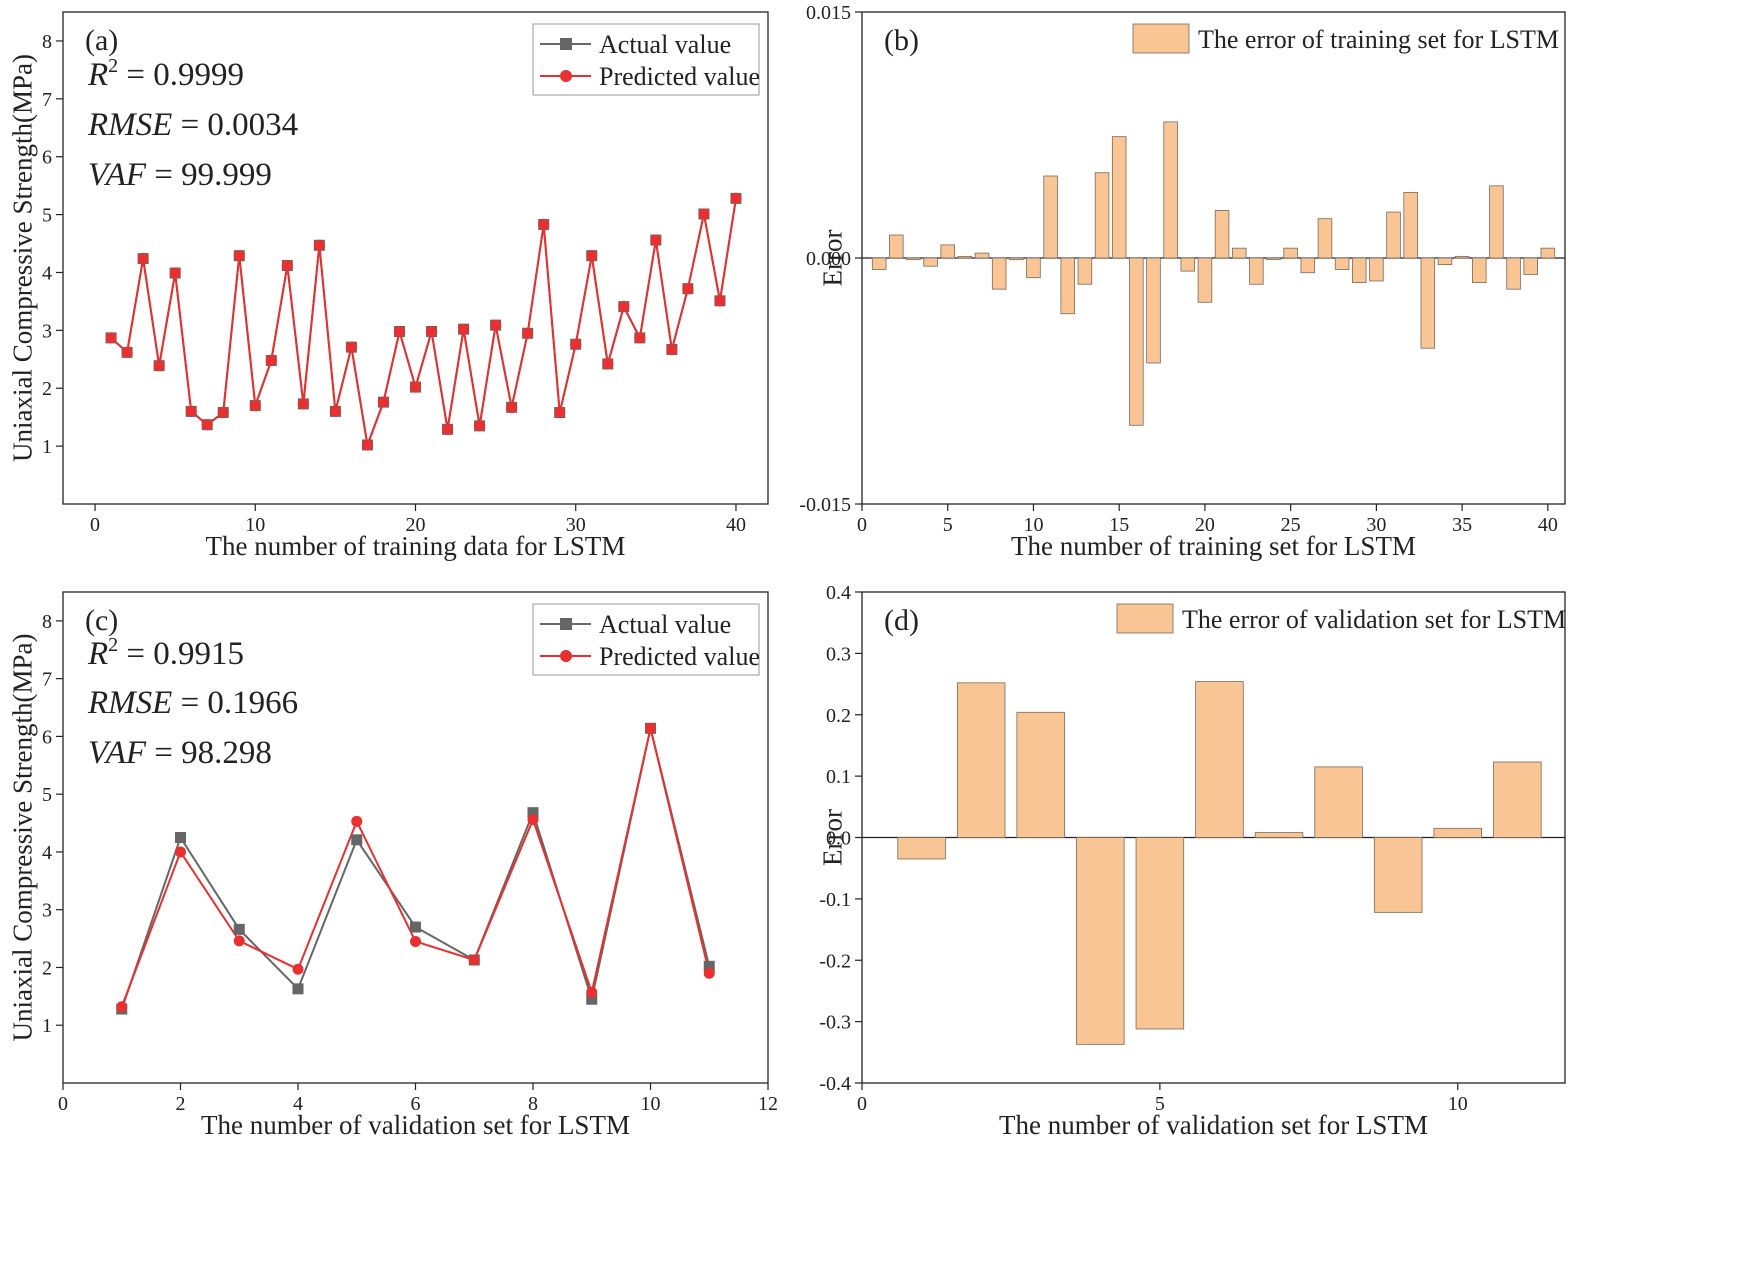 The image size is (1763, 1287). Describe the element at coordinates (47, 622) in the screenshot. I see `y-tick-label: 8` at that location.